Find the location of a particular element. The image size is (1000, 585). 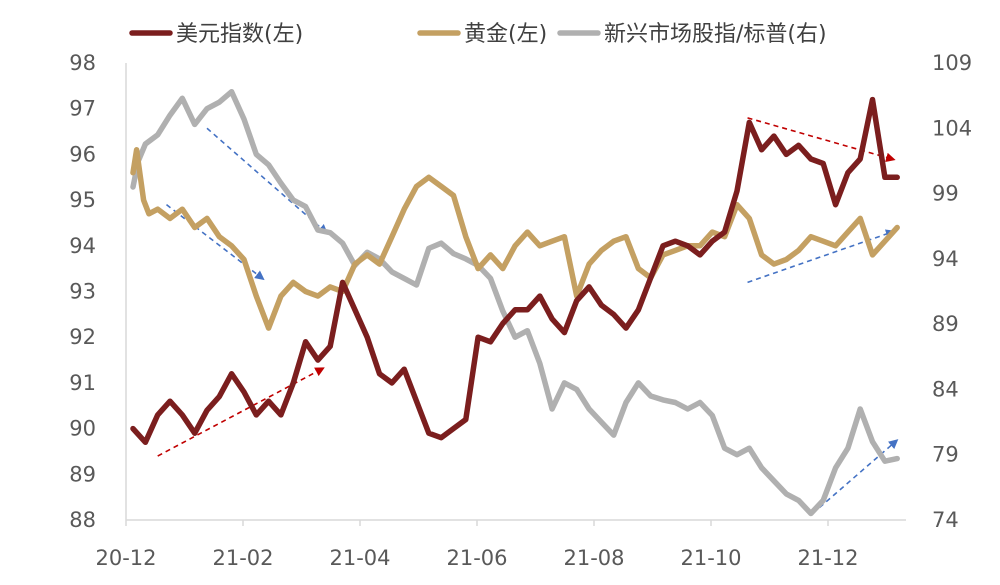

legend-label: 新兴市场股指/标普(右) is located at coordinates (715, 34).